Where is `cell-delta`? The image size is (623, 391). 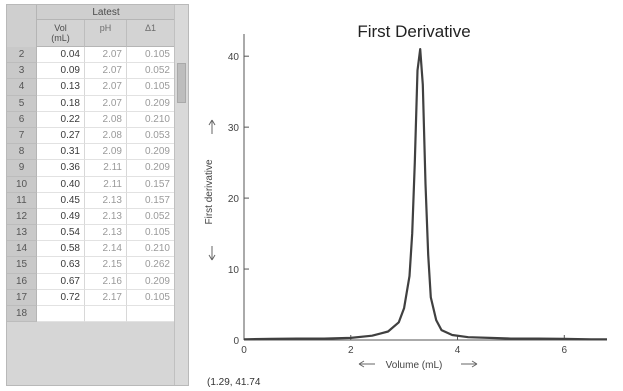 cell-delta is located at coordinates (151, 314).